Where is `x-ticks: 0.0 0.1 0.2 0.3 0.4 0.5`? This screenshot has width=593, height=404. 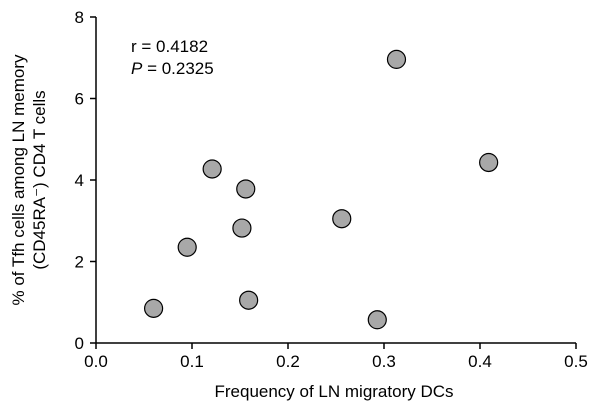
x-ticks: 0.0 0.1 0.2 0.3 0.4 0.5 is located at coordinates (336, 357).